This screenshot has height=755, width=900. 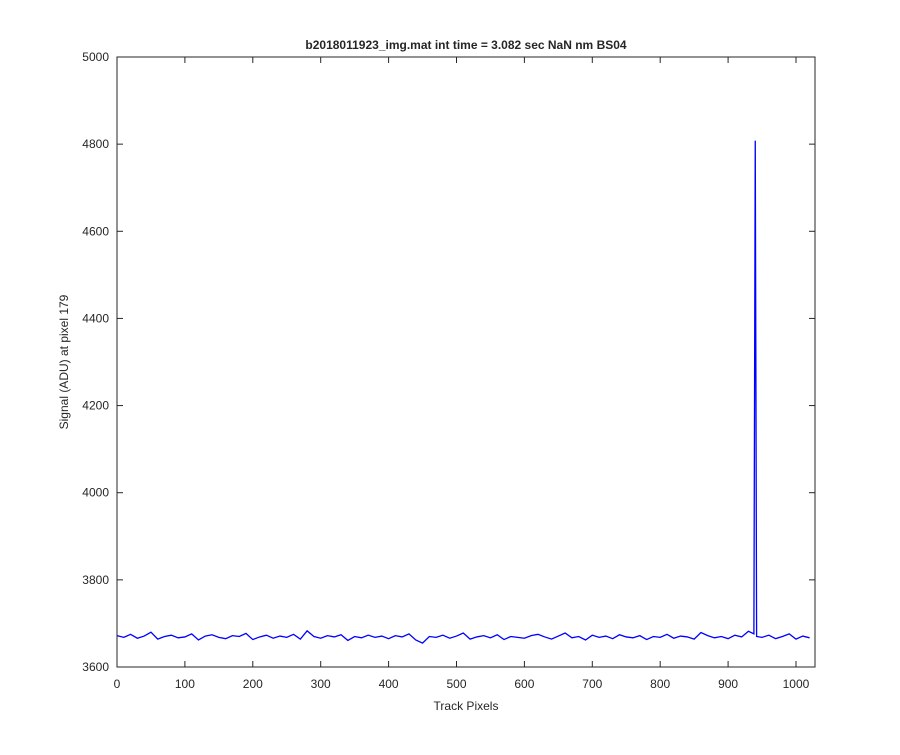 I want to click on y-tick-label: 5000, so click(x=95, y=57).